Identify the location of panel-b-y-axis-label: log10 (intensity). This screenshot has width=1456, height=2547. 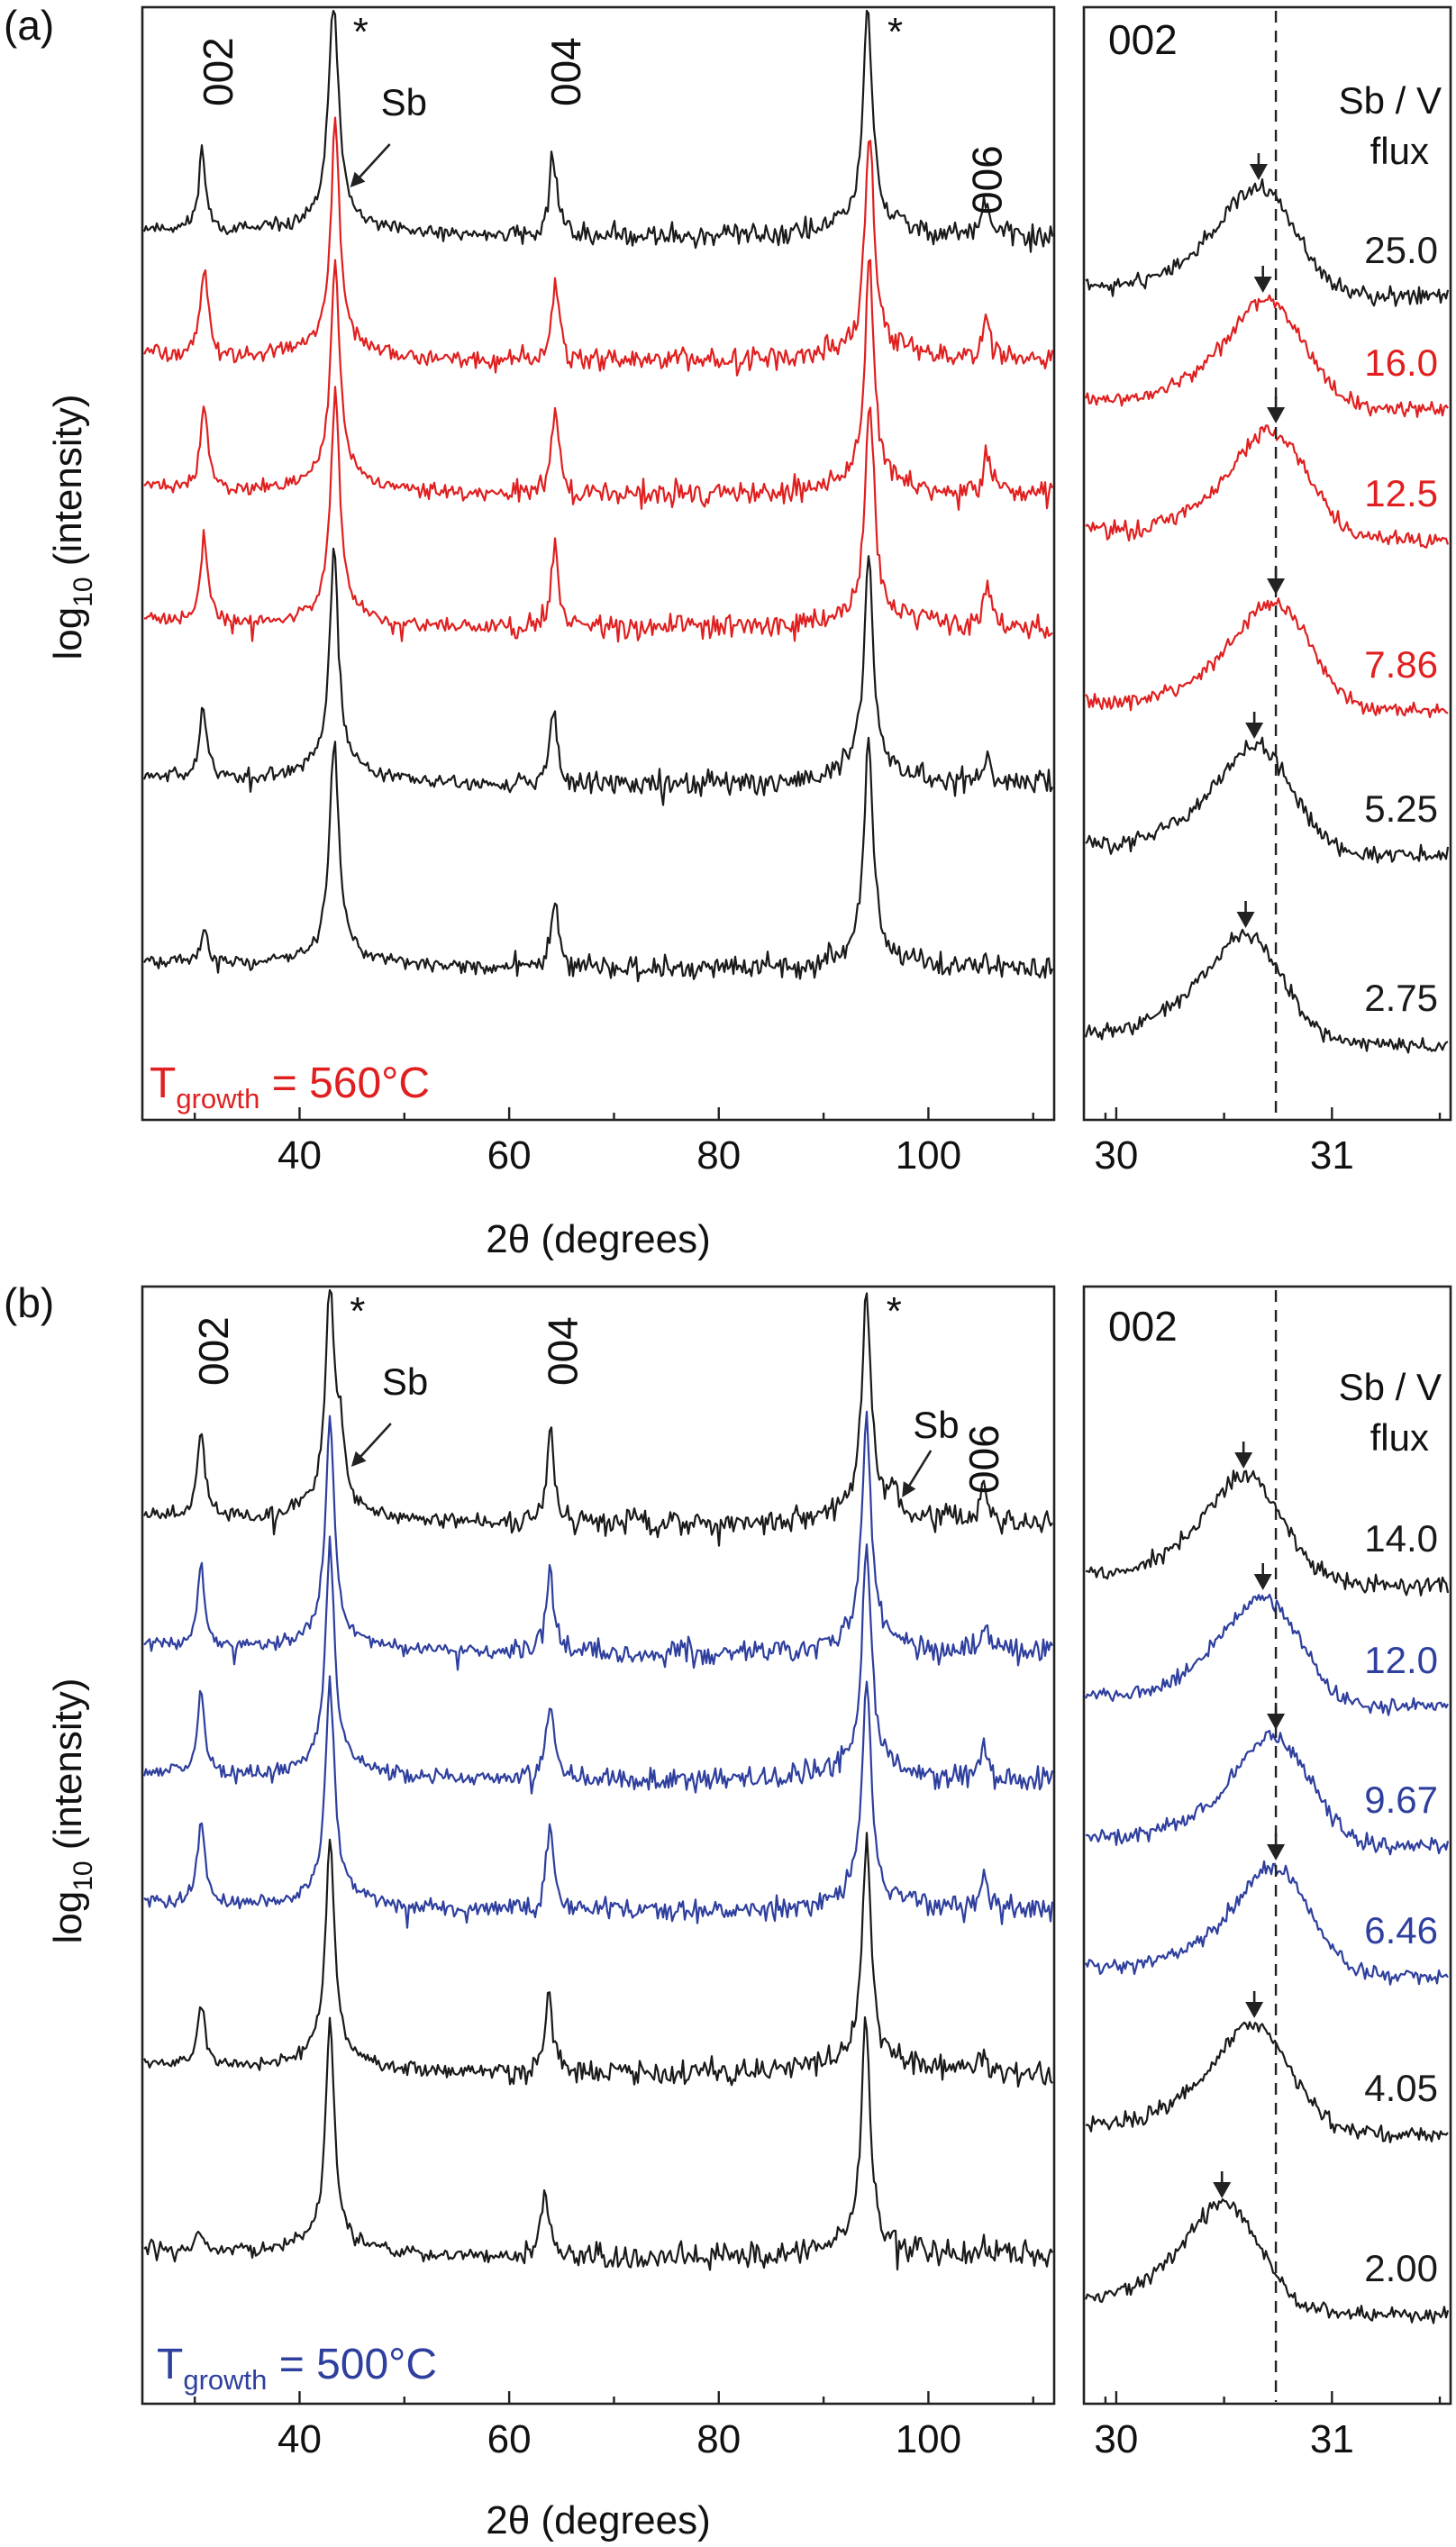
(72, 1811).